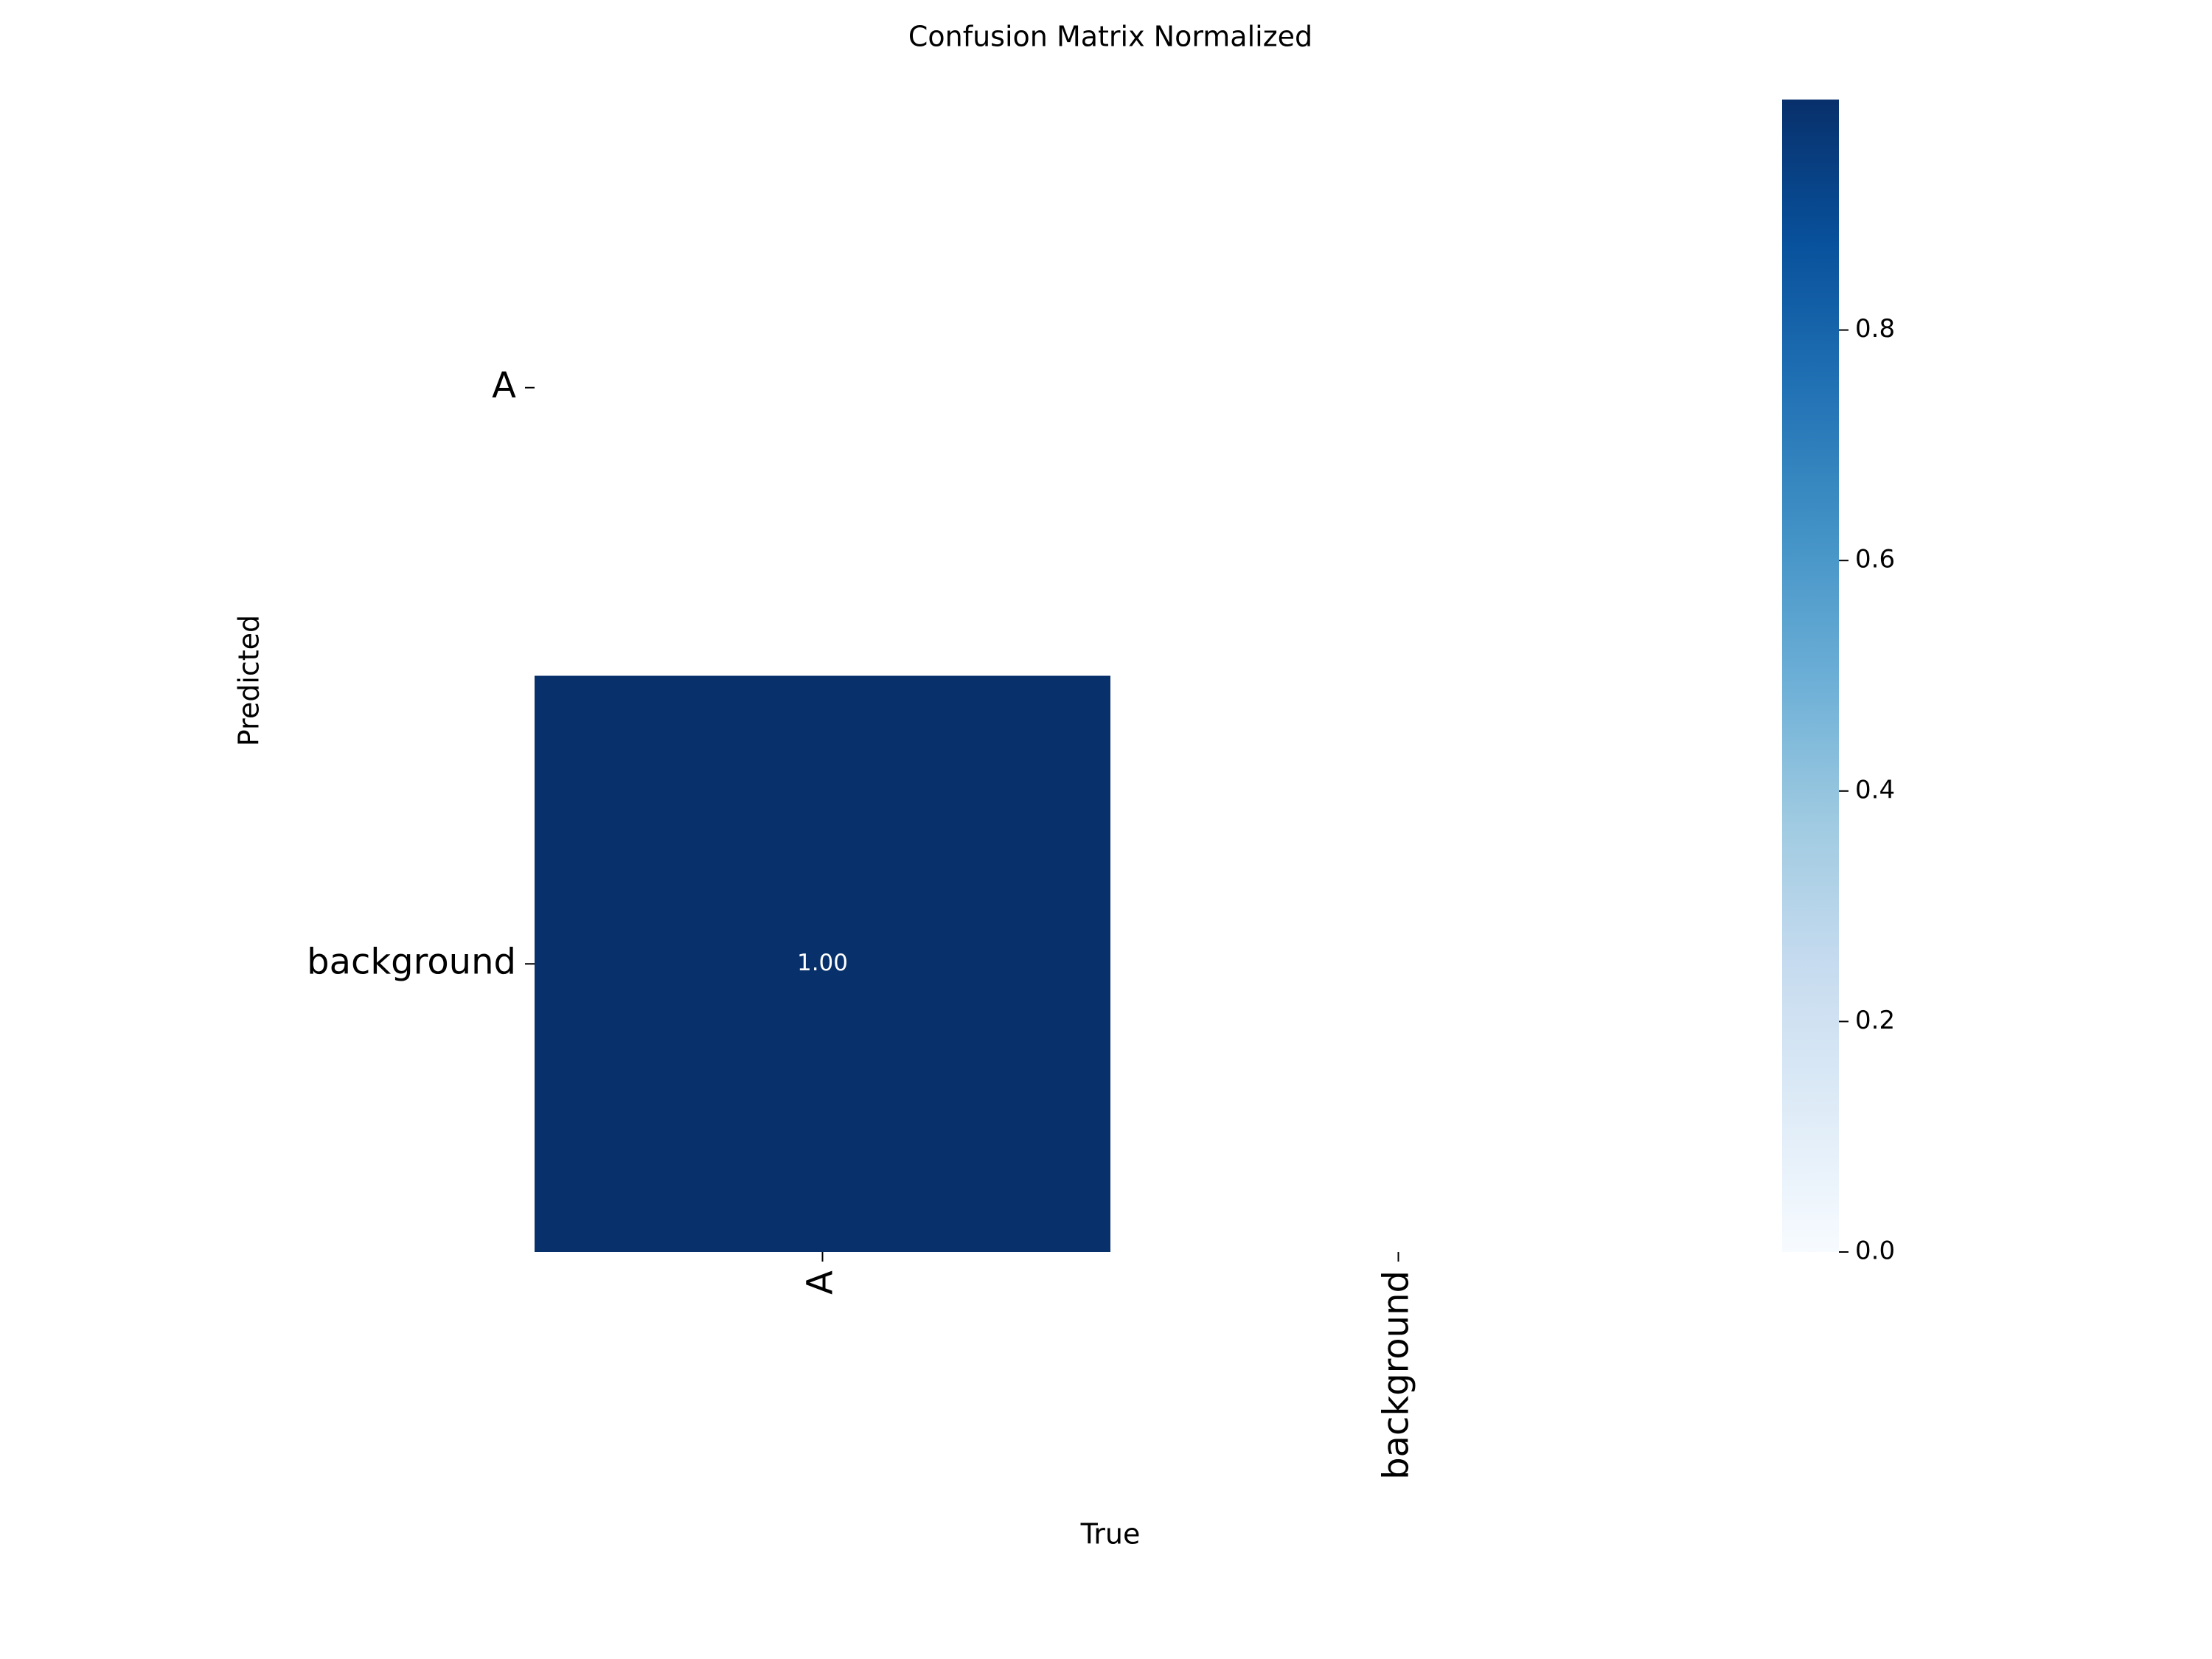 The width and height of the screenshot is (2212, 1659). What do you see at coordinates (249, 680) in the screenshot?
I see `y-axis-label: Predicted` at bounding box center [249, 680].